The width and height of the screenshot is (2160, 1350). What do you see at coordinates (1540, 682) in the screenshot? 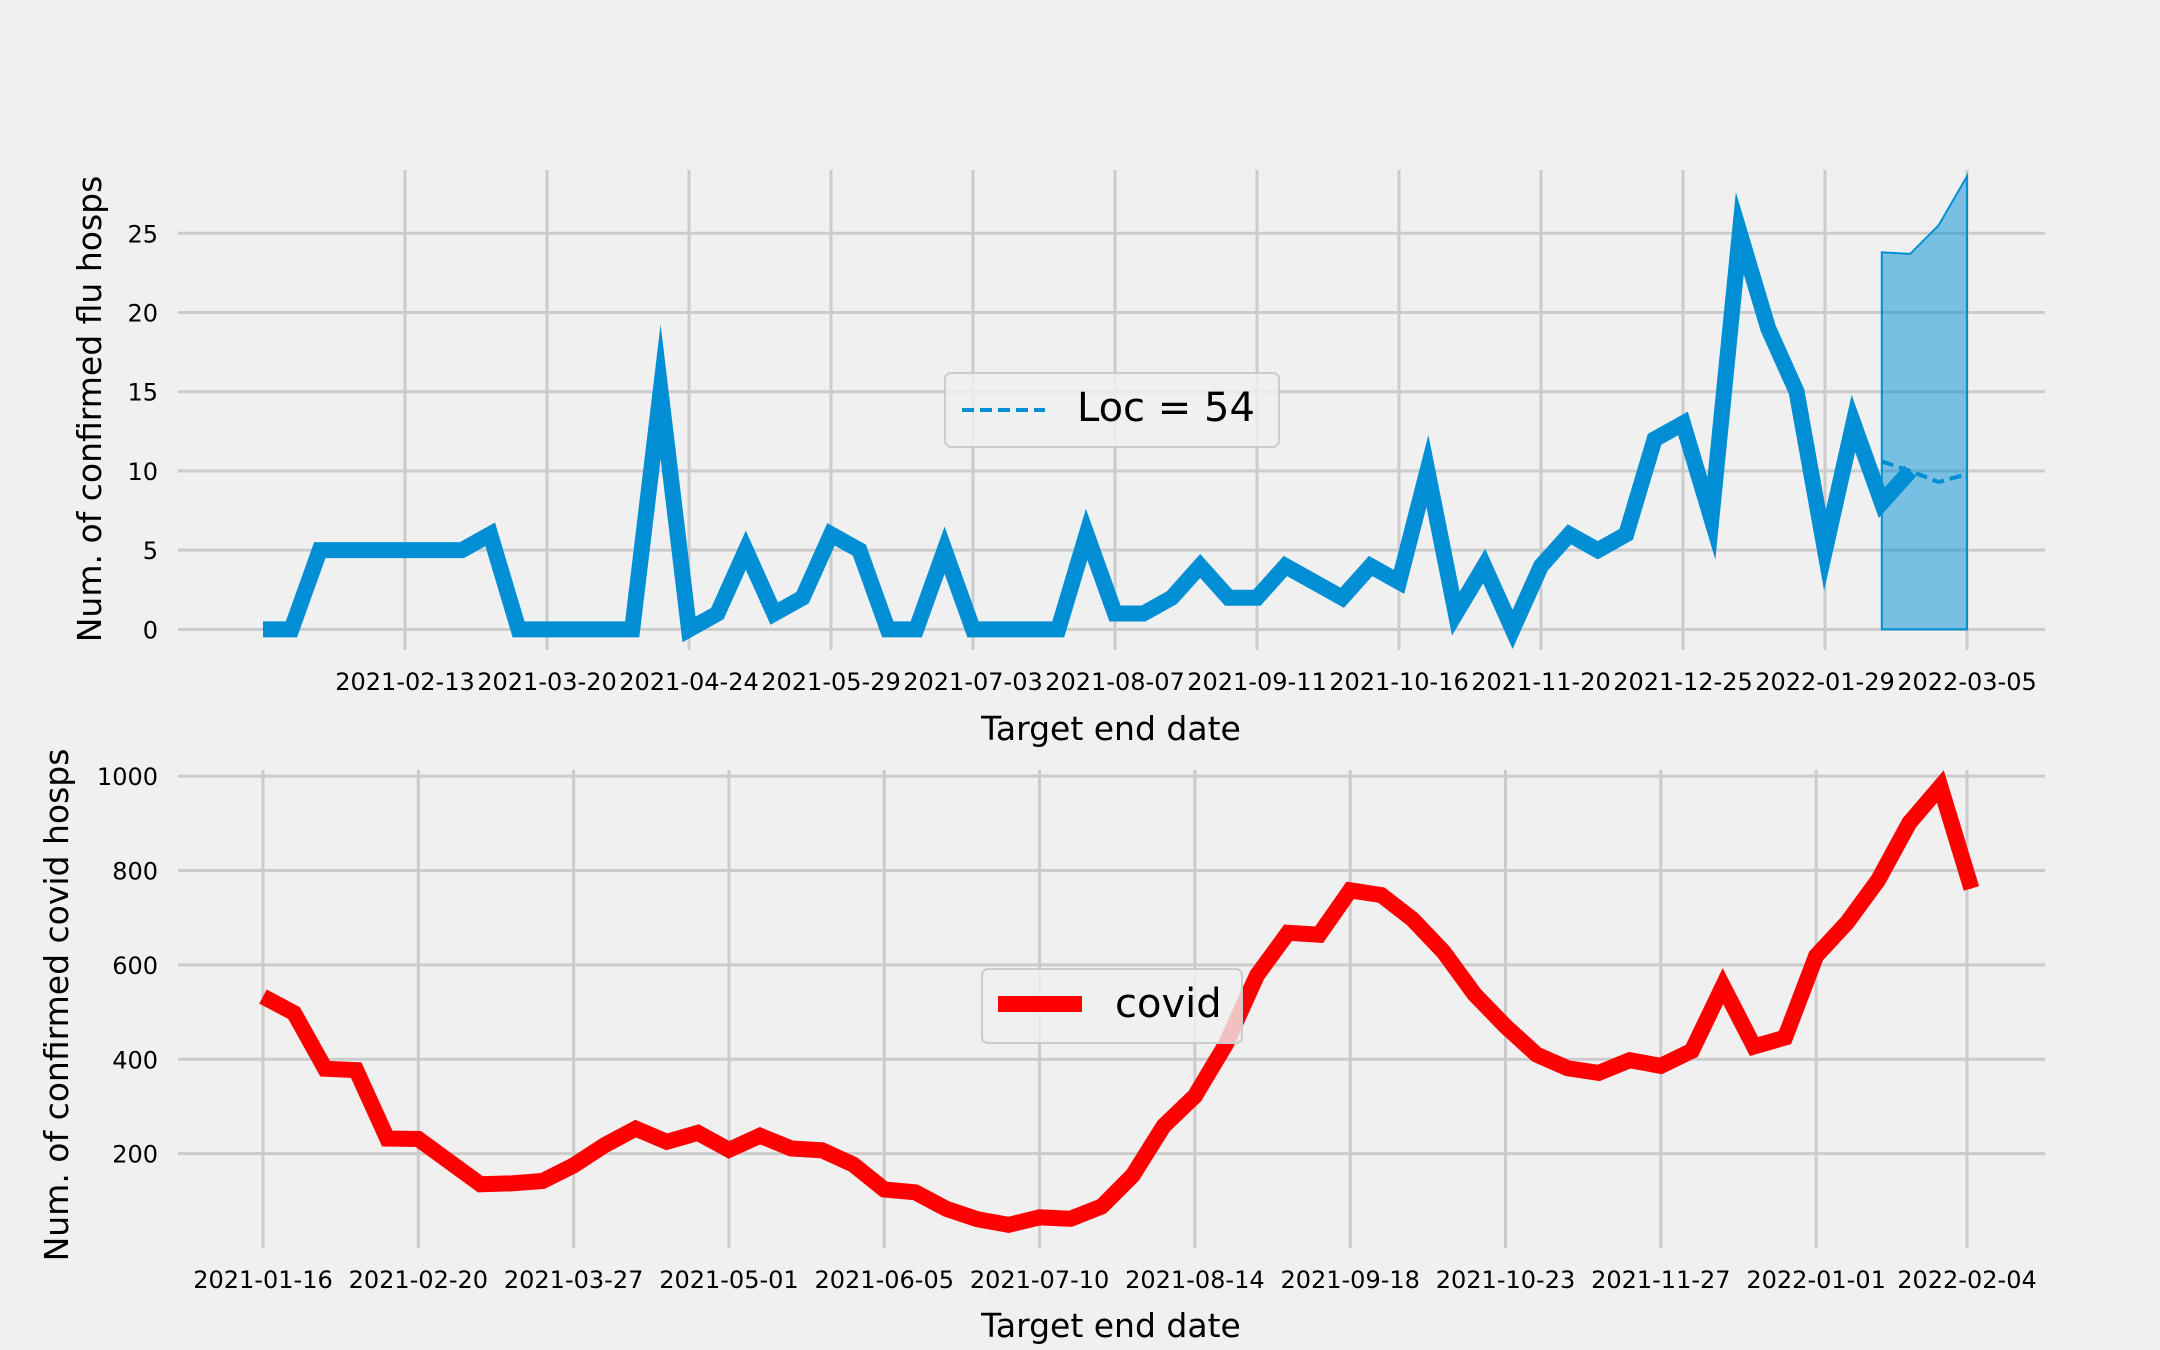
I see `flu-xtick-label: 2021-11-20` at bounding box center [1540, 682].